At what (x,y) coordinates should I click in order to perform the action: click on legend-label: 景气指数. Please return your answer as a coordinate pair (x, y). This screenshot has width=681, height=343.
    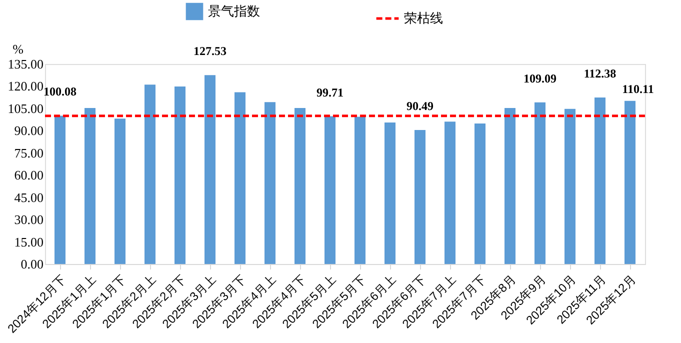
    Looking at the image, I should click on (234, 11).